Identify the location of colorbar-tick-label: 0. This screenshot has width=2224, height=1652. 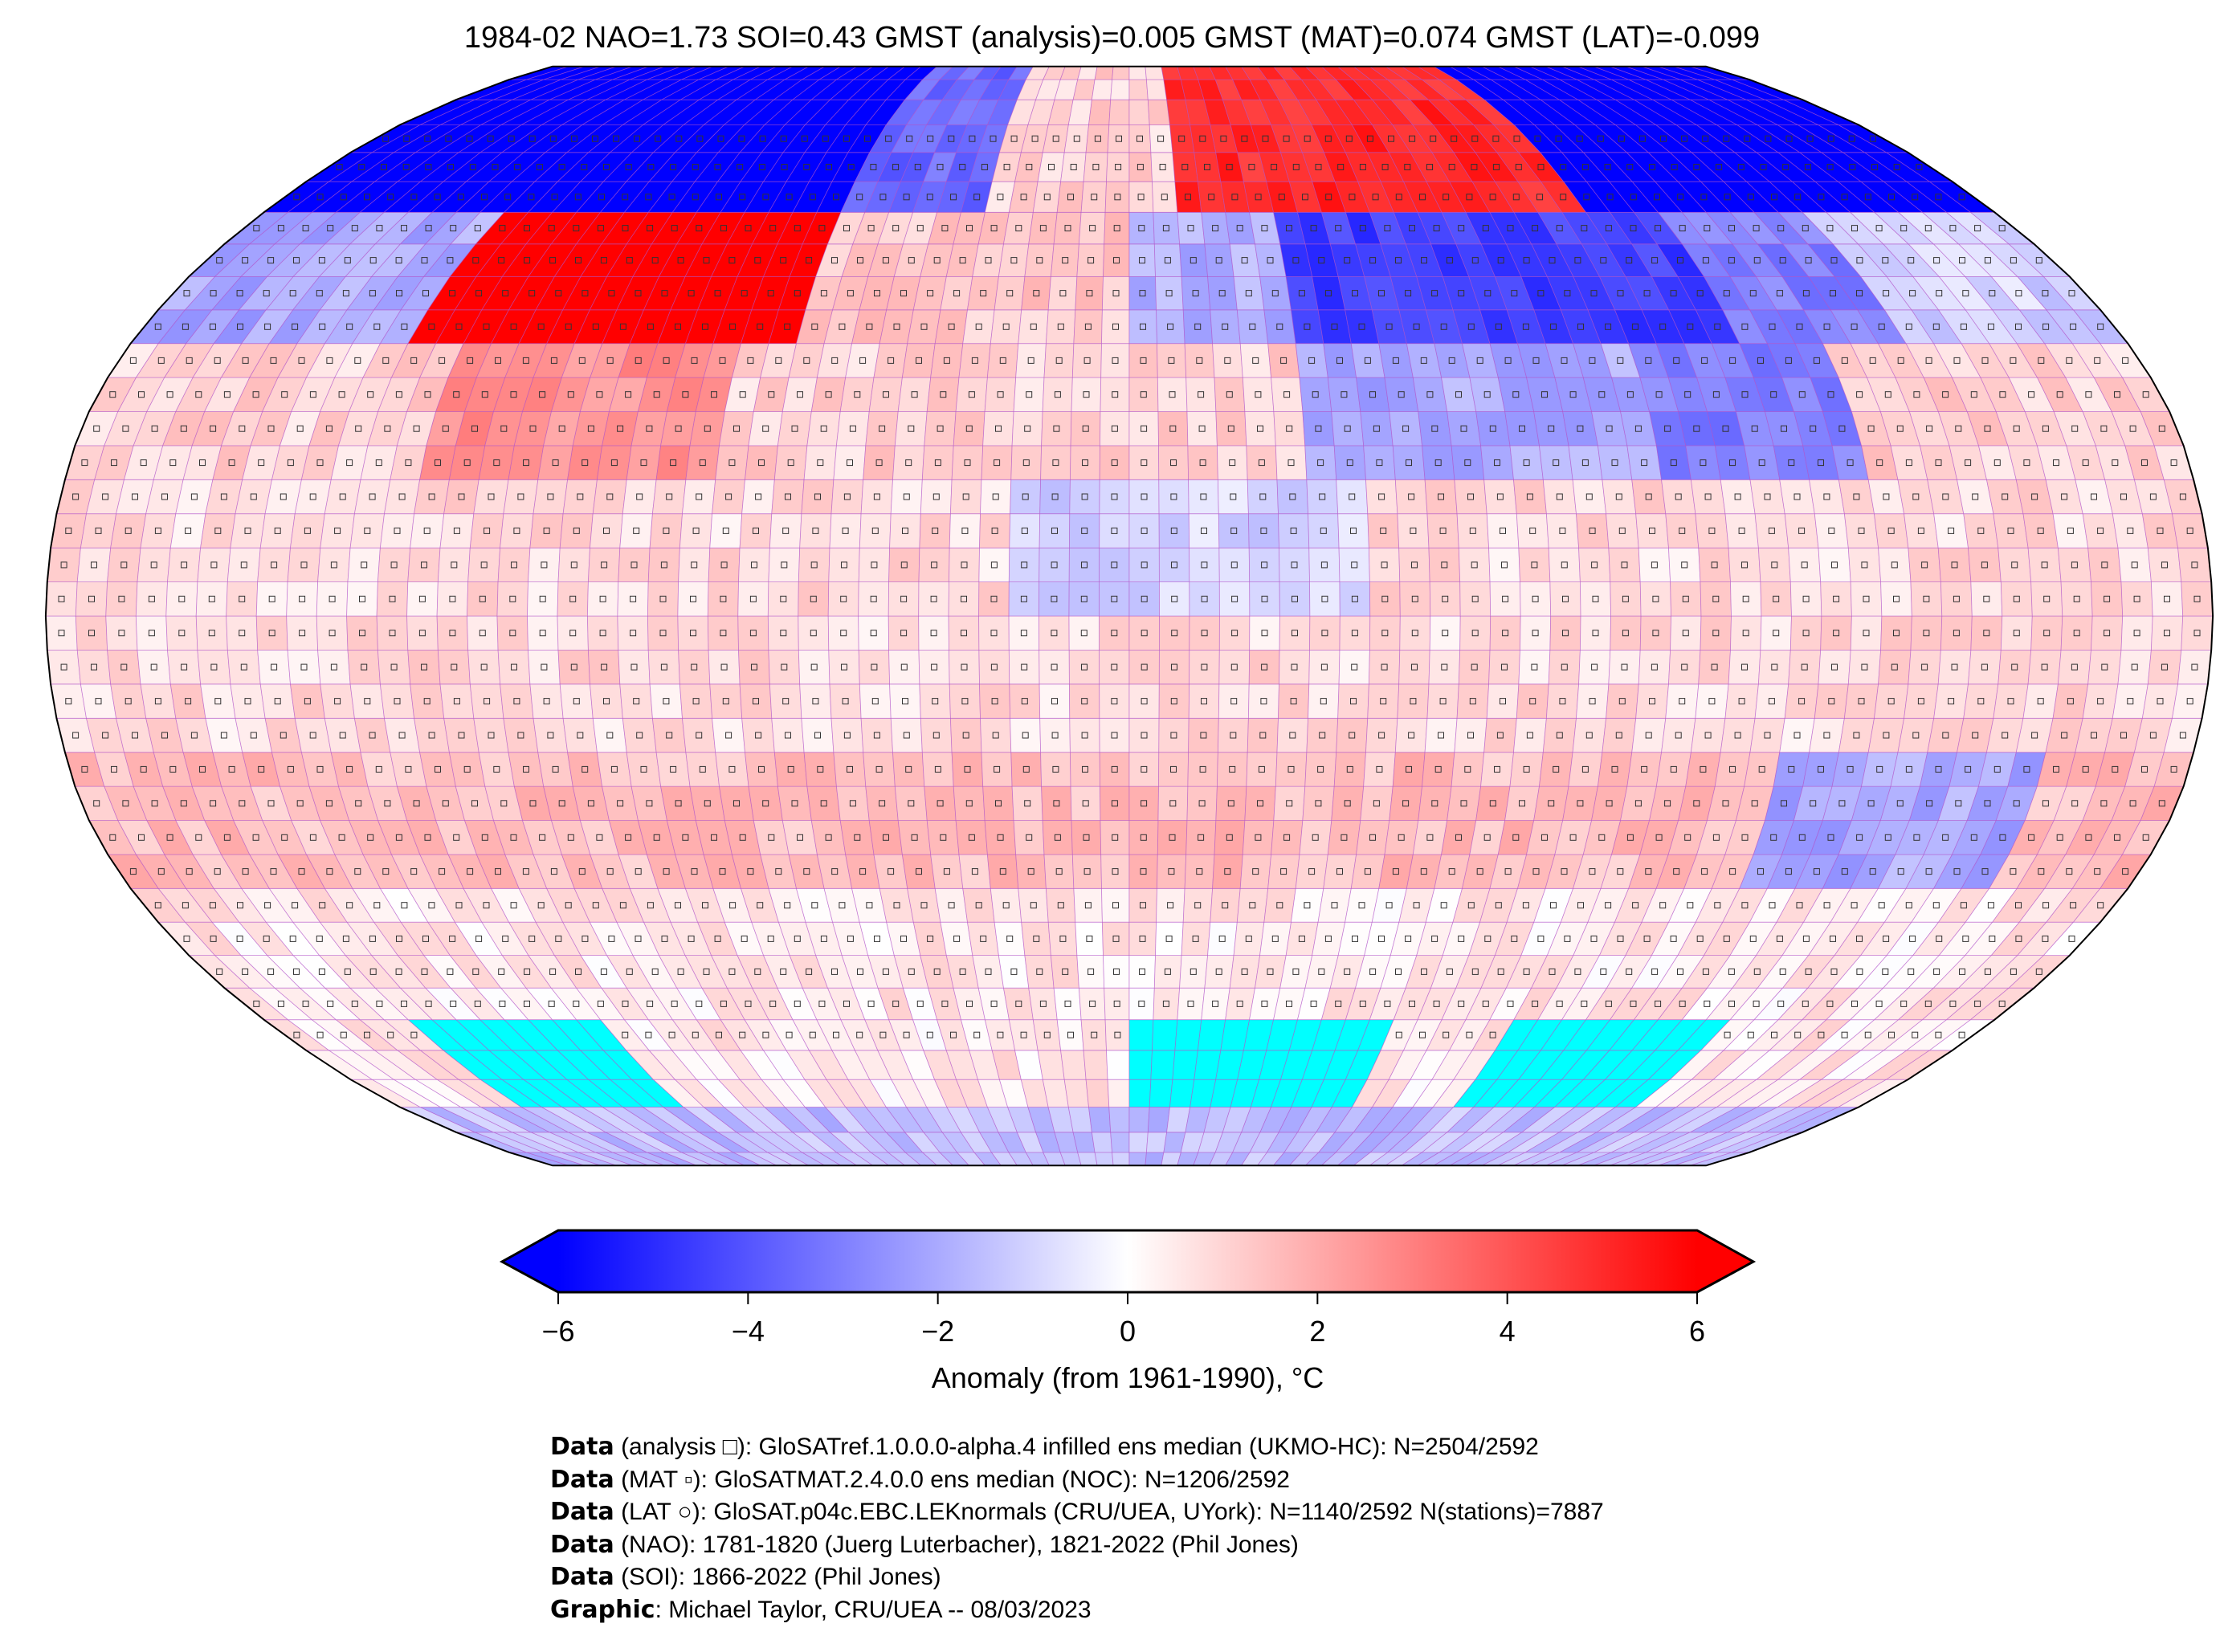
(1128, 1331).